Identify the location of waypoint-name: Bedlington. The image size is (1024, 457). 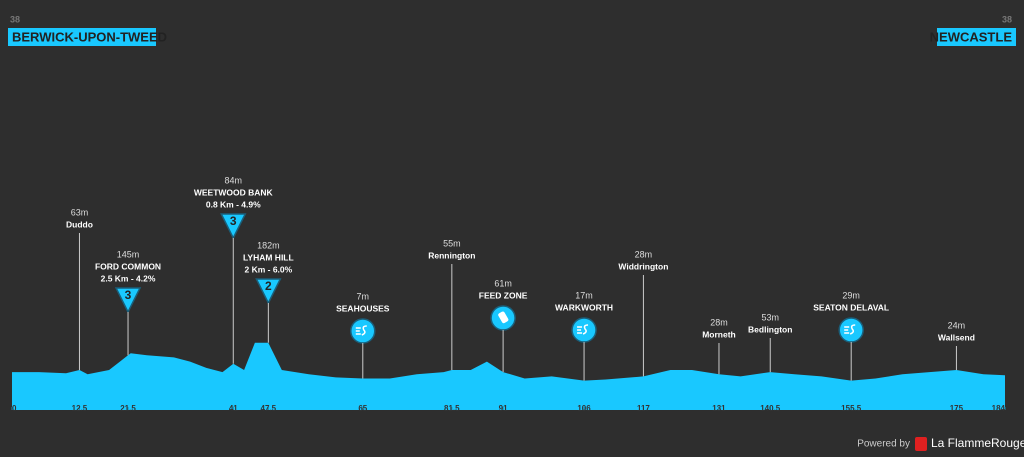
(770, 329).